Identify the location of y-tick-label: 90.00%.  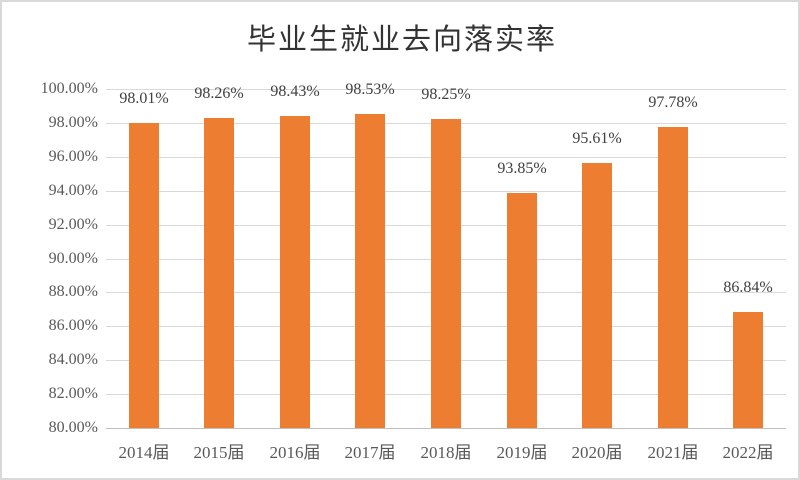
(73, 258).